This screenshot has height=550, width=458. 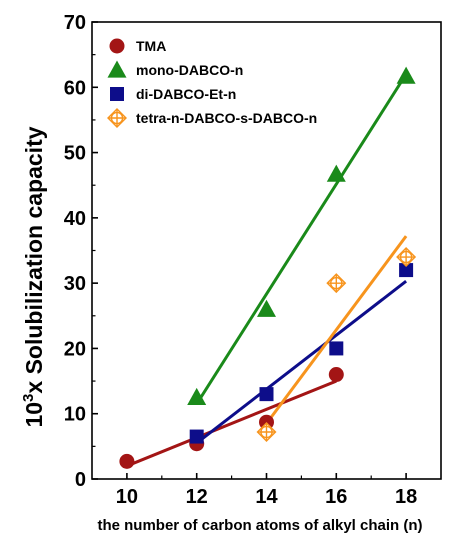 What do you see at coordinates (127, 497) in the screenshot?
I see `x-tick-label-0: 10` at bounding box center [127, 497].